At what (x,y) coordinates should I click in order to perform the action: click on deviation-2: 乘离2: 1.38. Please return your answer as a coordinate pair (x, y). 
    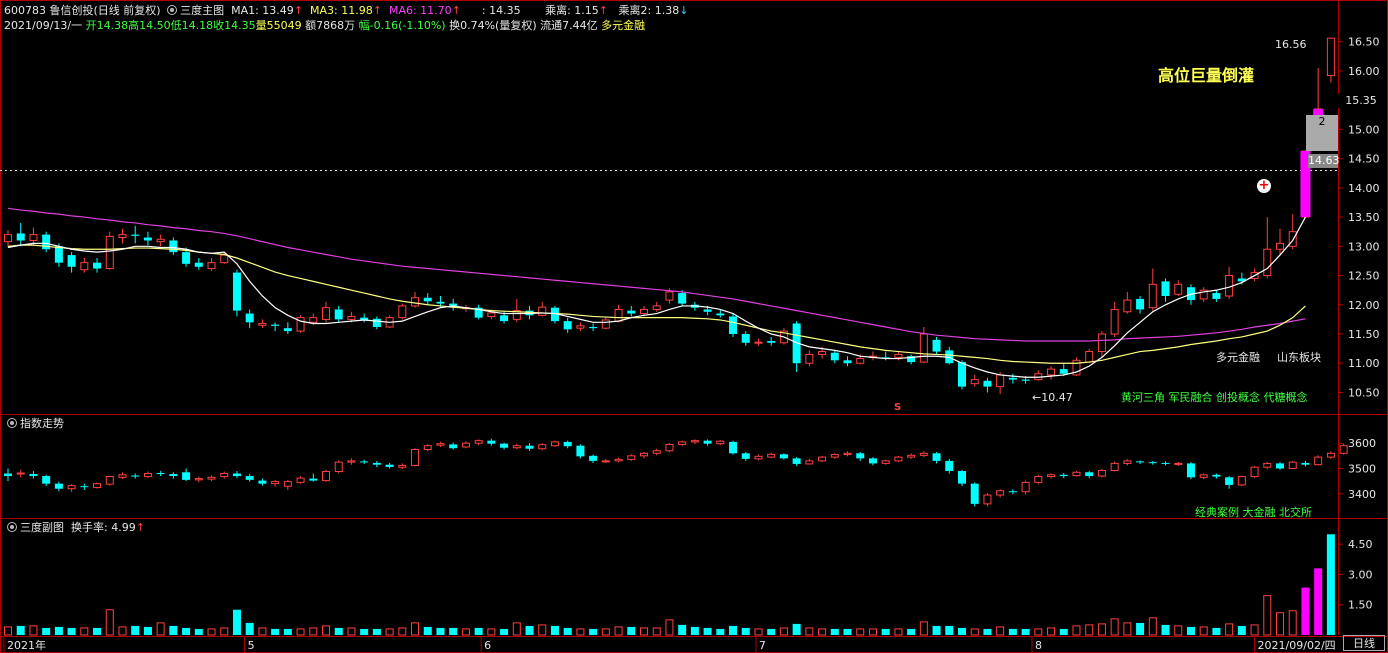
    Looking at the image, I should click on (649, 10).